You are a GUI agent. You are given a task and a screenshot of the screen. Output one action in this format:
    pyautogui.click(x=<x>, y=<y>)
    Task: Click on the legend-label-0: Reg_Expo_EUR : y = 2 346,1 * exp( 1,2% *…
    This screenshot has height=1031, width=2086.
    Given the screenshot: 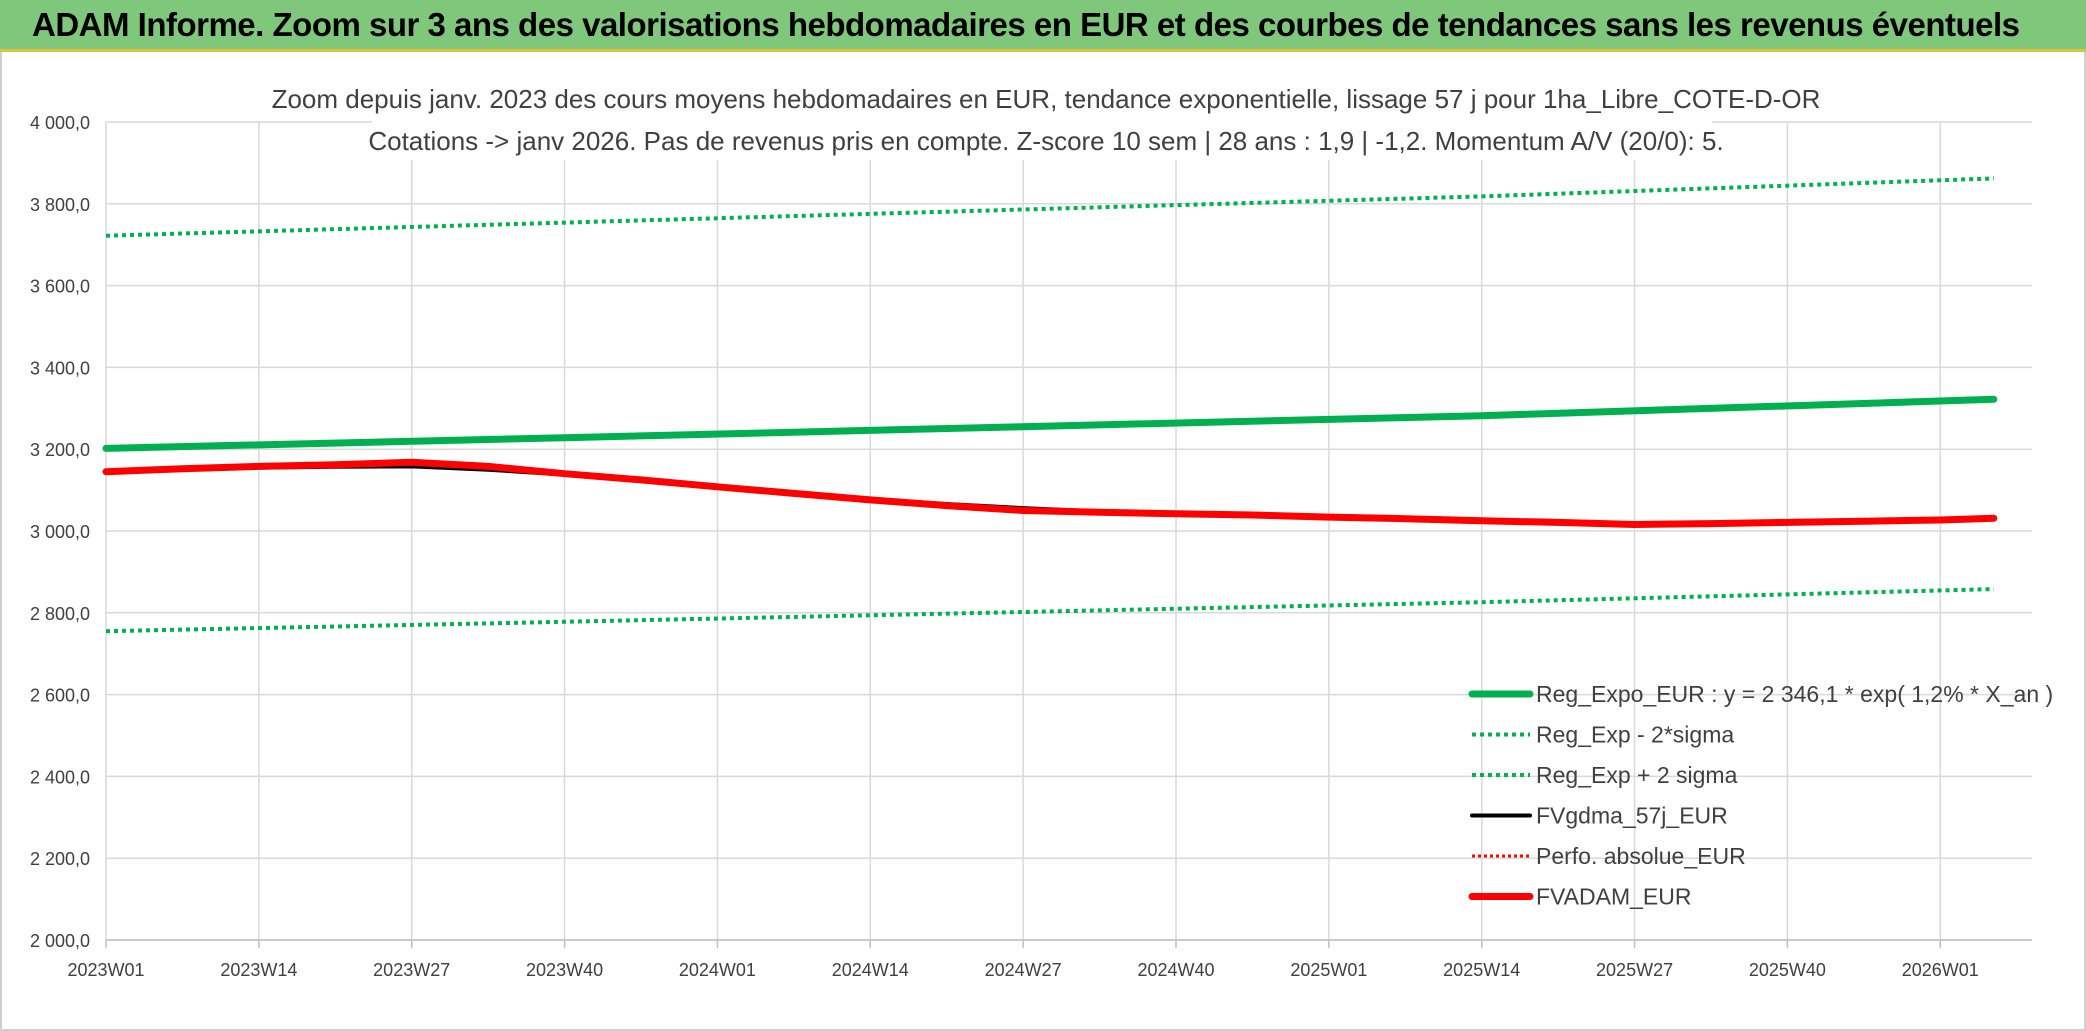 What is the action you would take?
    pyautogui.click(x=1794, y=694)
    